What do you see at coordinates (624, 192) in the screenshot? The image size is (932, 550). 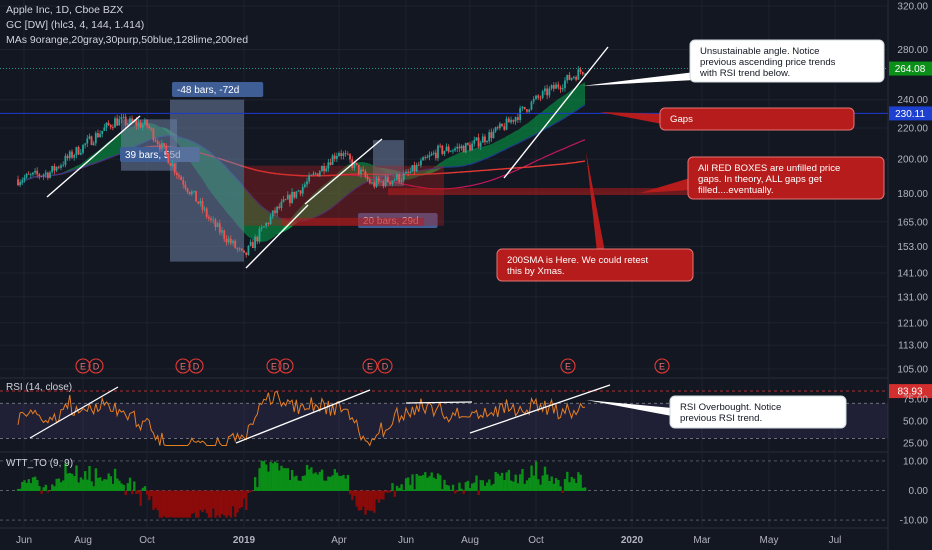 I see `gap-box` at bounding box center [624, 192].